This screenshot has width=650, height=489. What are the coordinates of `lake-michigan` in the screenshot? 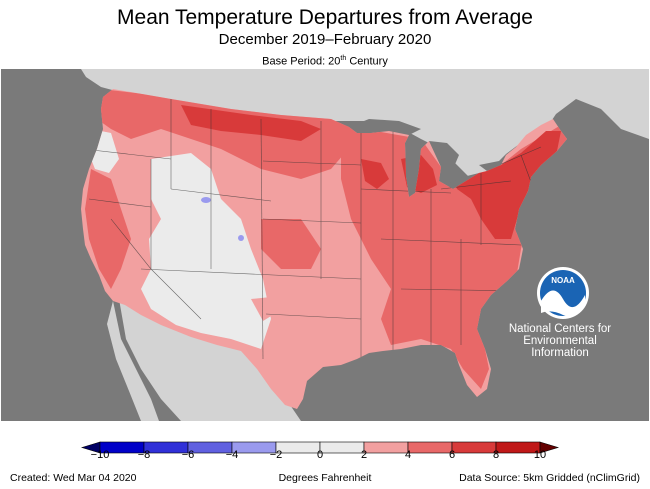 It's located at (412, 169).